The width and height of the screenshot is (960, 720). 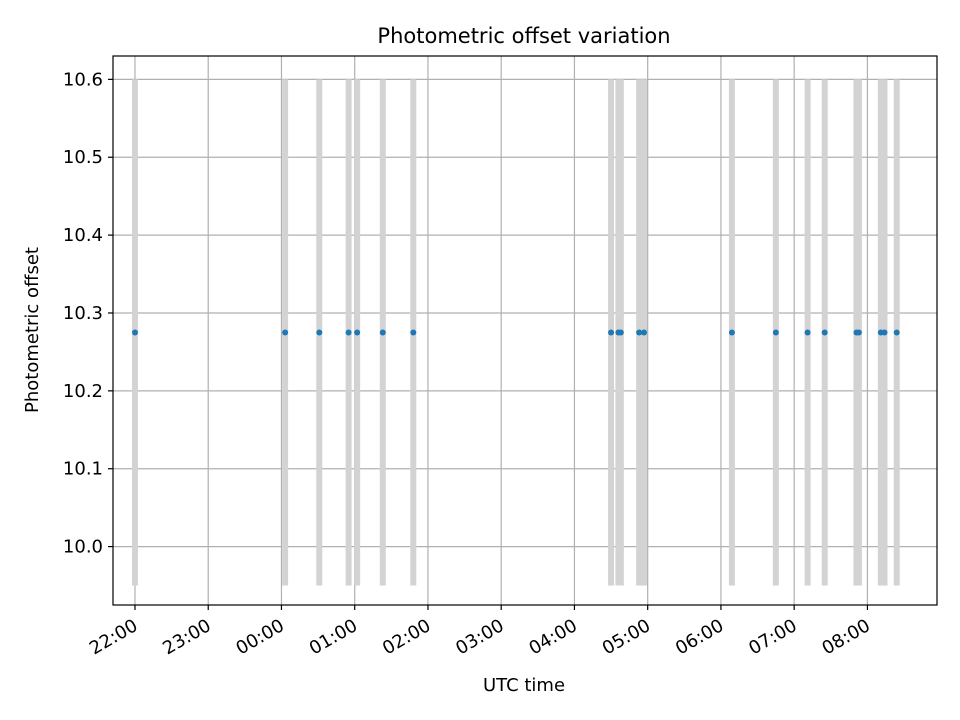 What do you see at coordinates (83, 79) in the screenshot?
I see `y-tick-label: 10.6` at bounding box center [83, 79].